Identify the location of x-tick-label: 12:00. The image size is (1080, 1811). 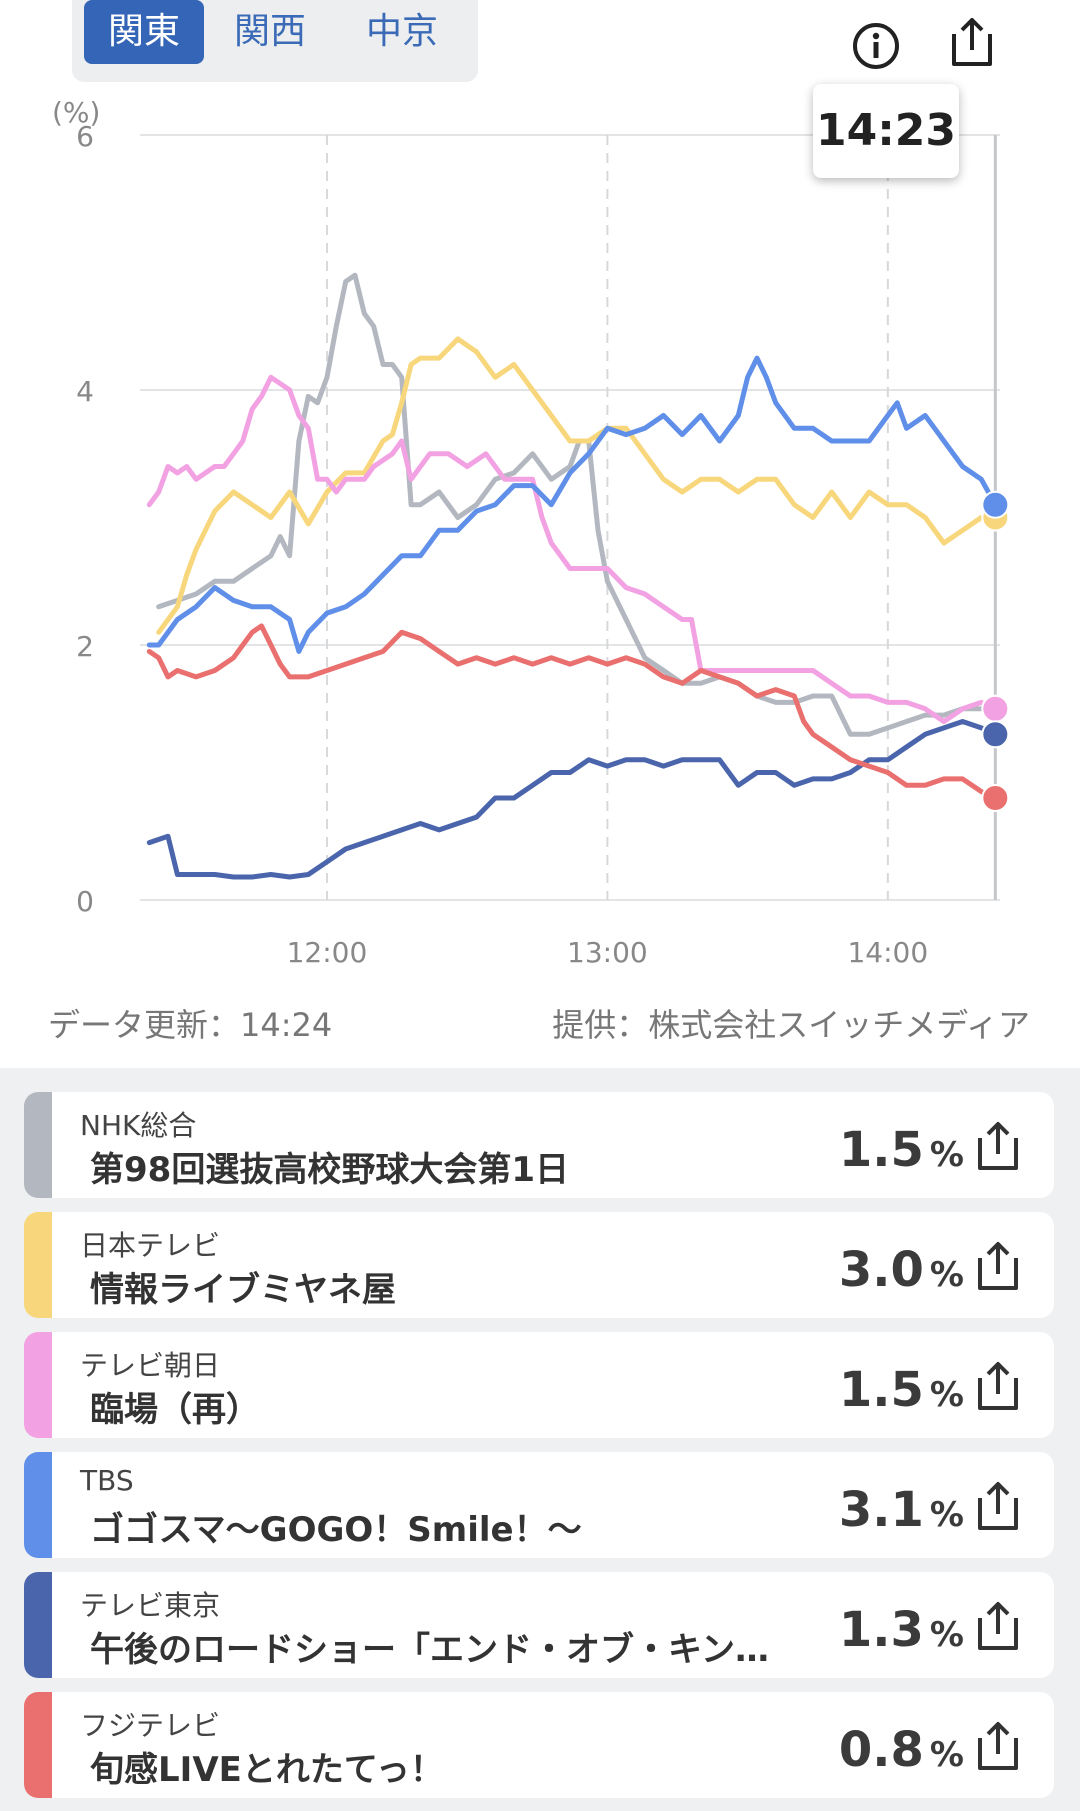
(327, 952).